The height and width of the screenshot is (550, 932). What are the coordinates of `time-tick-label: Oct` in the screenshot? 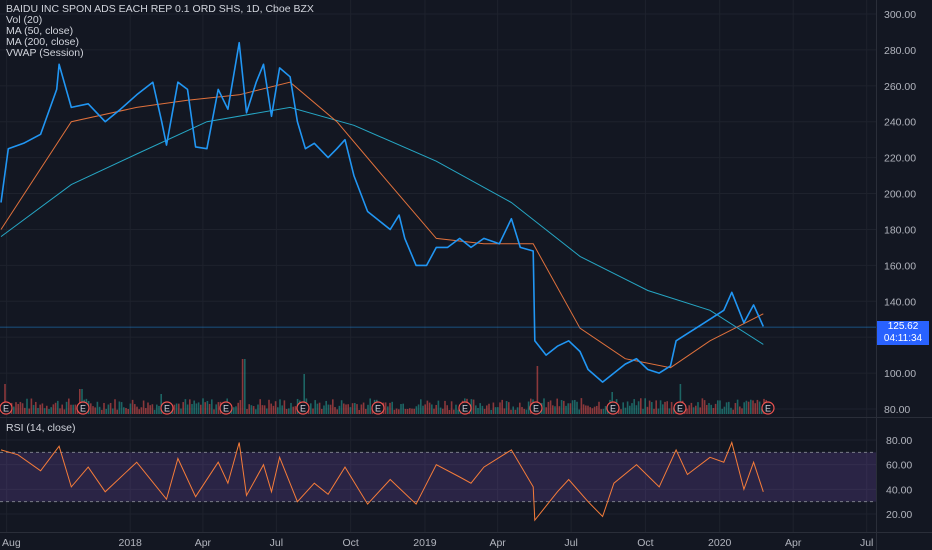 It's located at (645, 543).